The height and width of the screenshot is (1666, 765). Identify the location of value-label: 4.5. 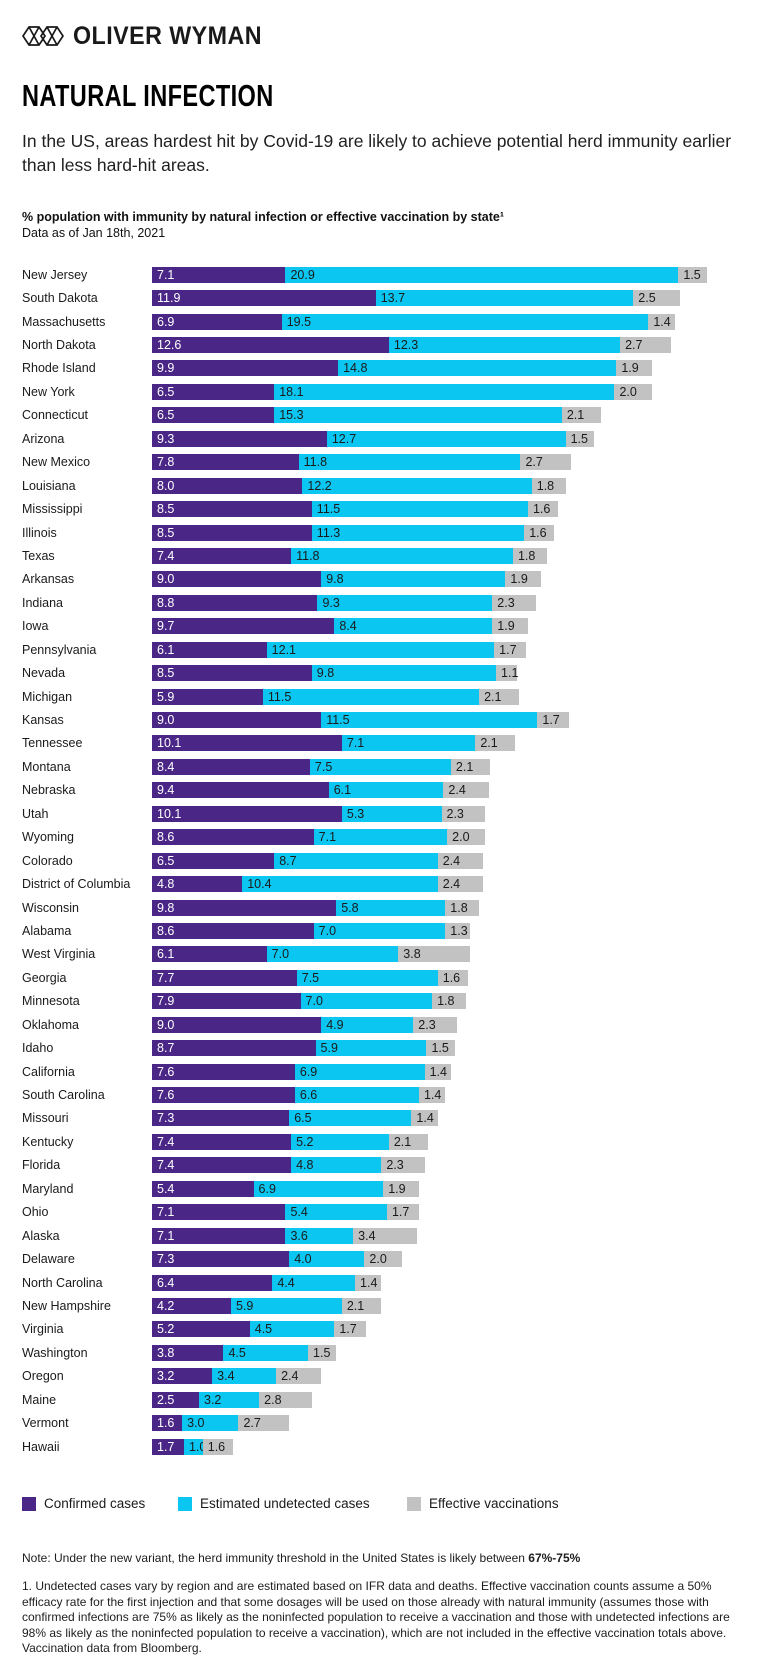
(237, 1352).